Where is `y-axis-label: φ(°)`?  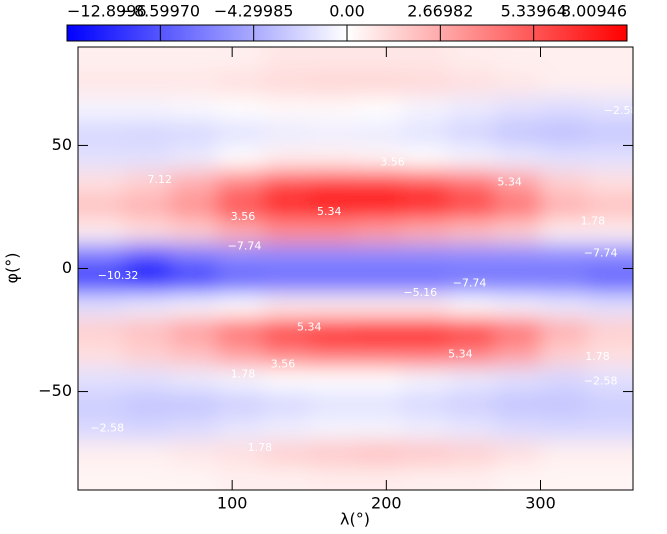
y-axis-label: φ(°) is located at coordinates (12, 267).